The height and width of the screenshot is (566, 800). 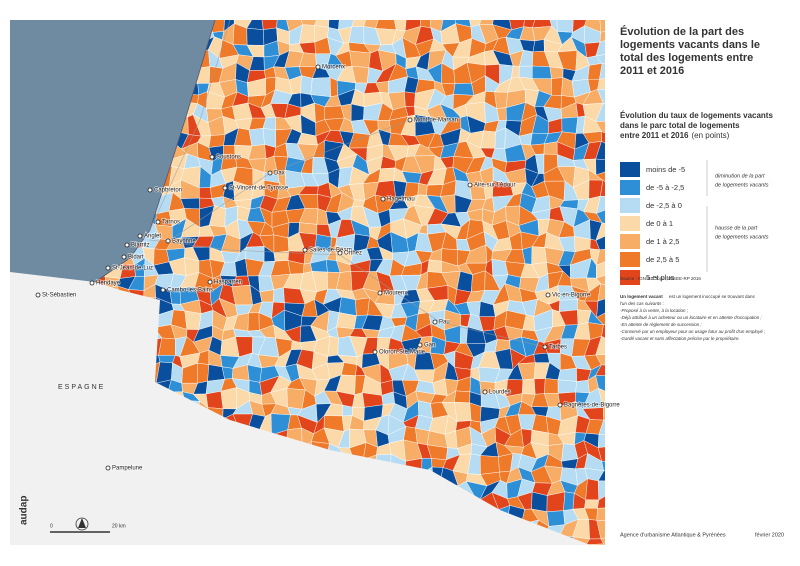 What do you see at coordinates (190, 125) in the screenshot?
I see `road` at bounding box center [190, 125].